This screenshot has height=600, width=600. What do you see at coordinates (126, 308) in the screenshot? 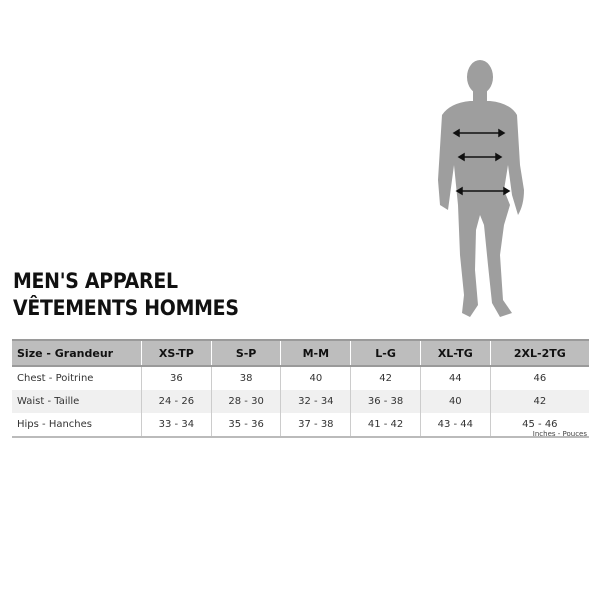
I see `title-french: VÊTEMENTS HOMMES` at bounding box center [126, 308].